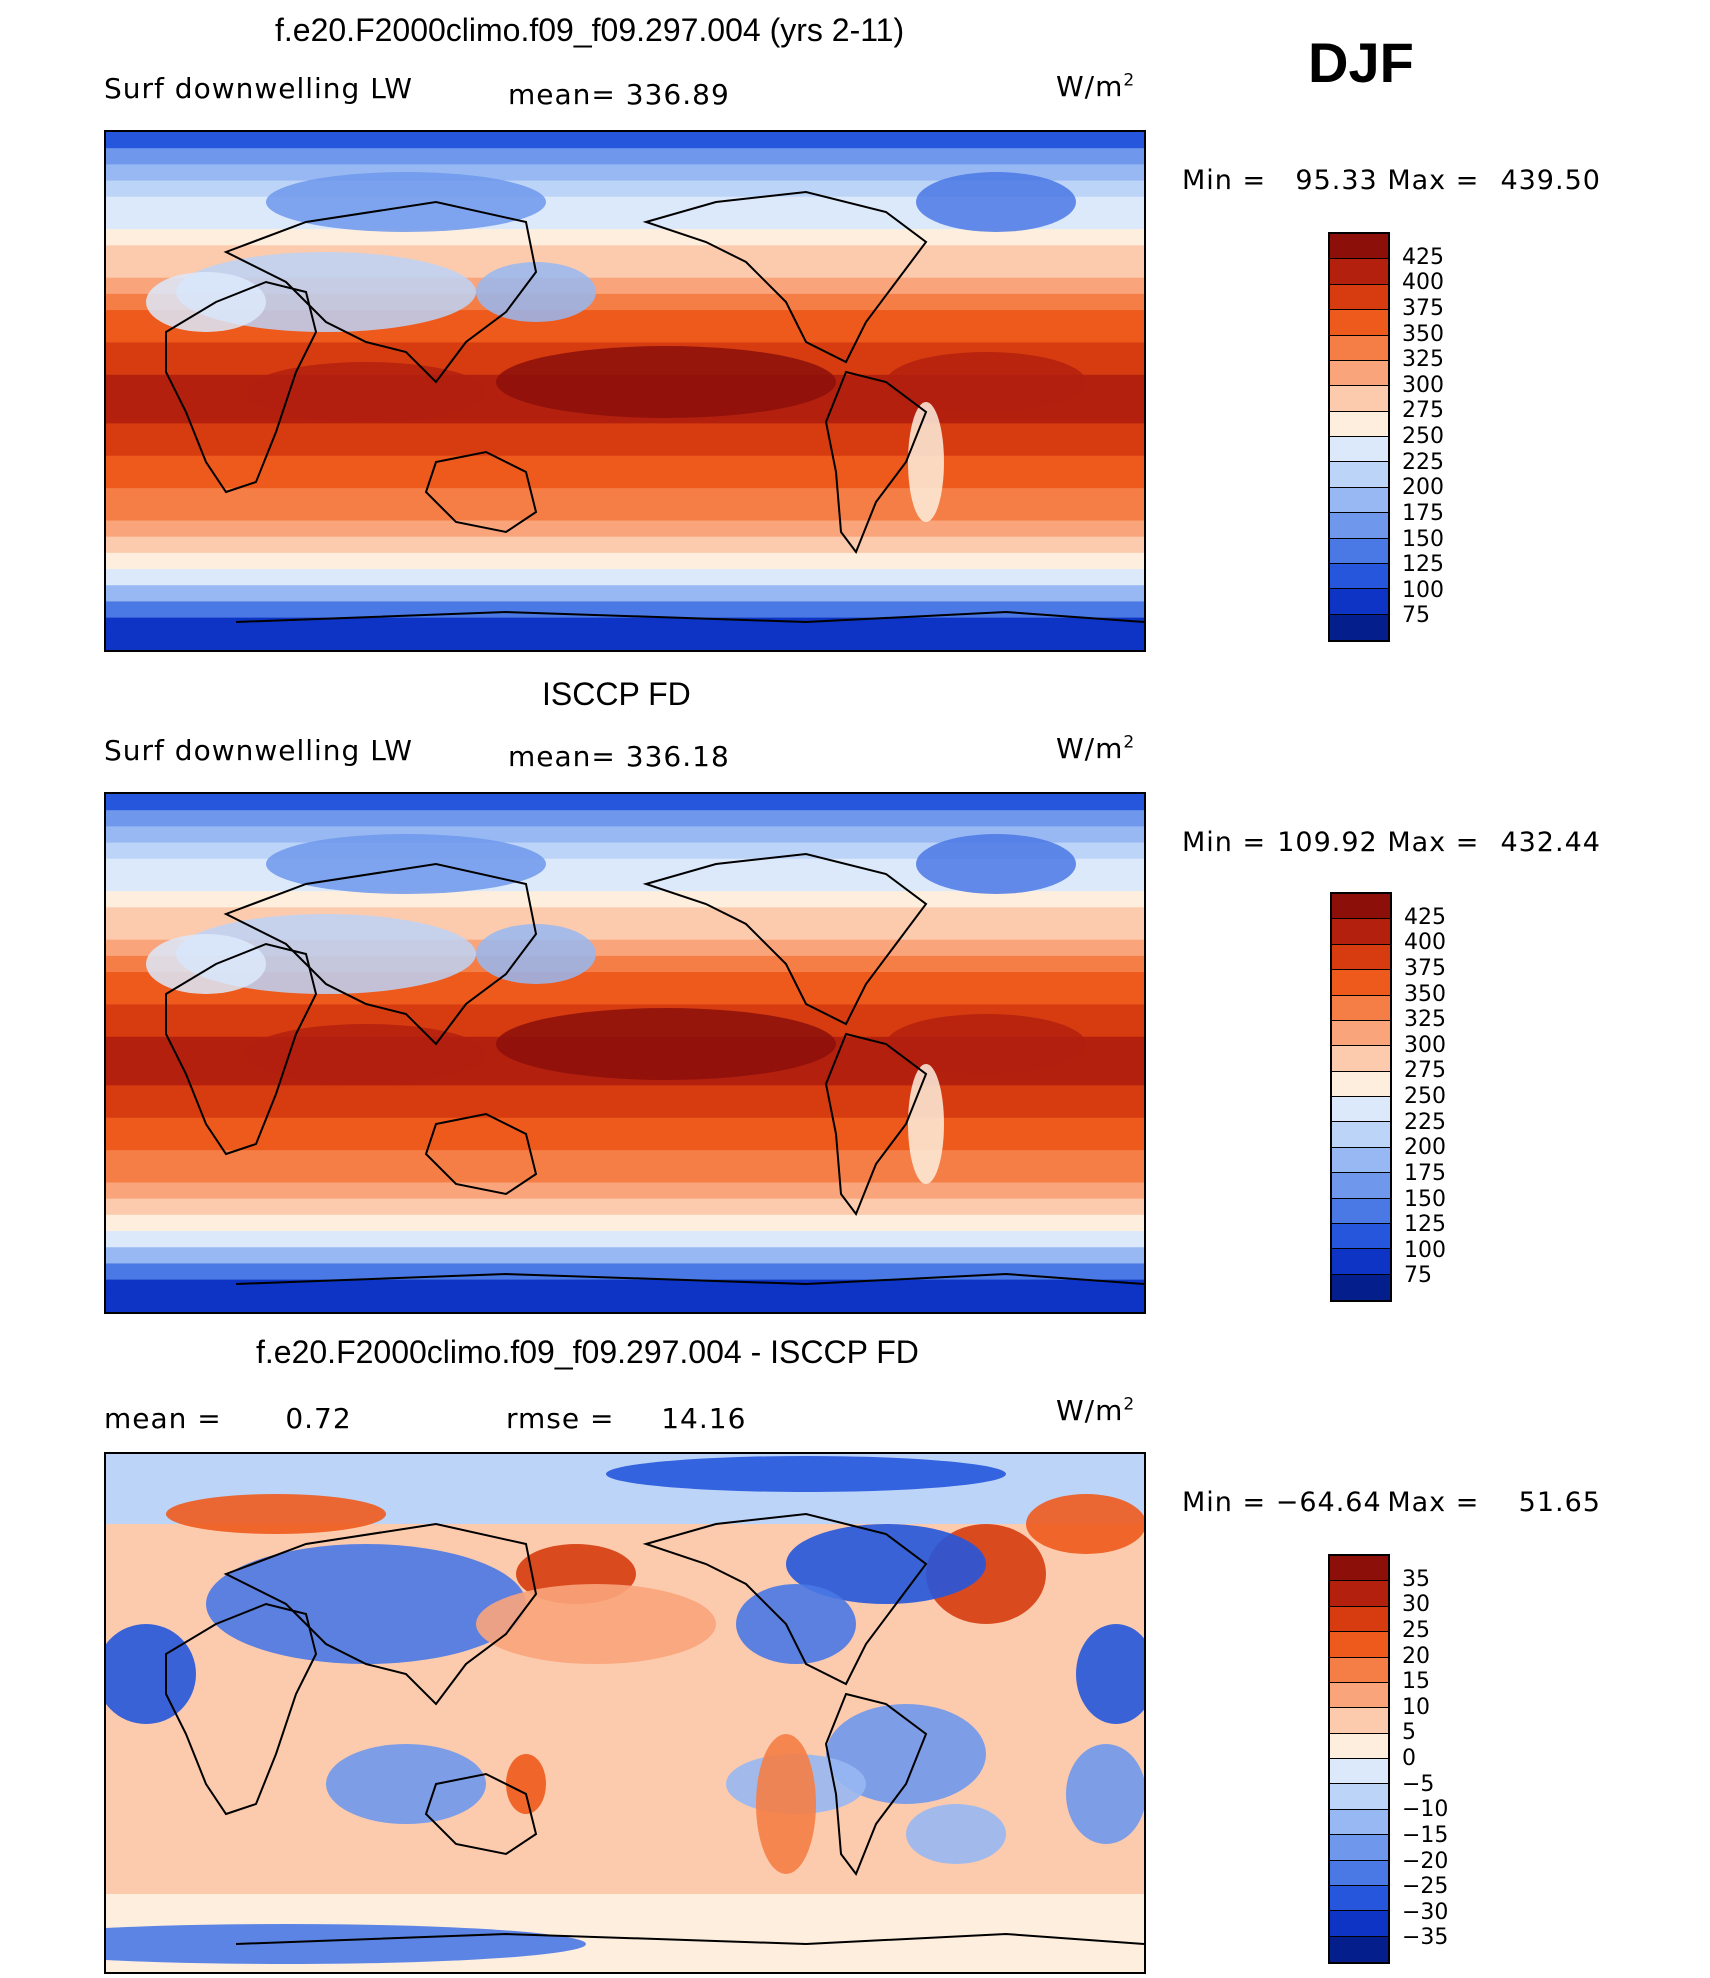  Describe the element at coordinates (1129, 80) in the screenshot. I see `panel-1-units-exp: 2` at that location.